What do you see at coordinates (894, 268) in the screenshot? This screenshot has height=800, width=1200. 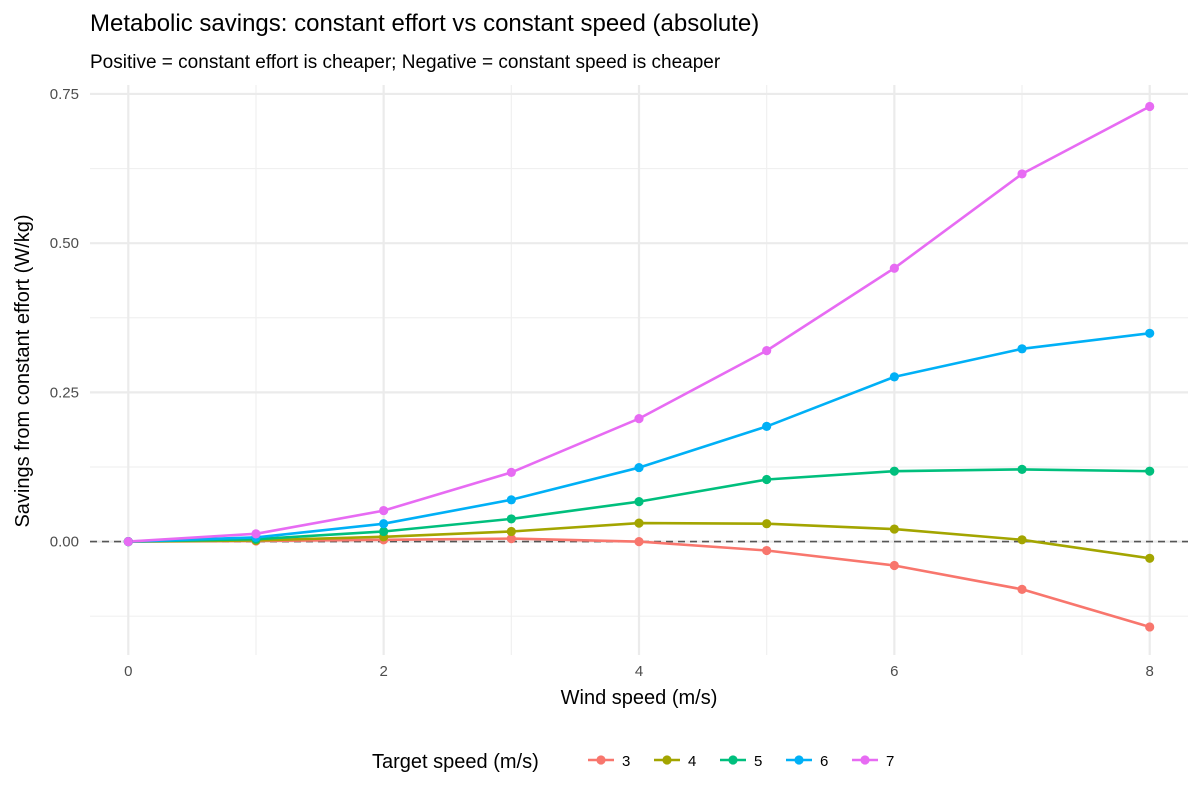 I see `point-7-x6` at bounding box center [894, 268].